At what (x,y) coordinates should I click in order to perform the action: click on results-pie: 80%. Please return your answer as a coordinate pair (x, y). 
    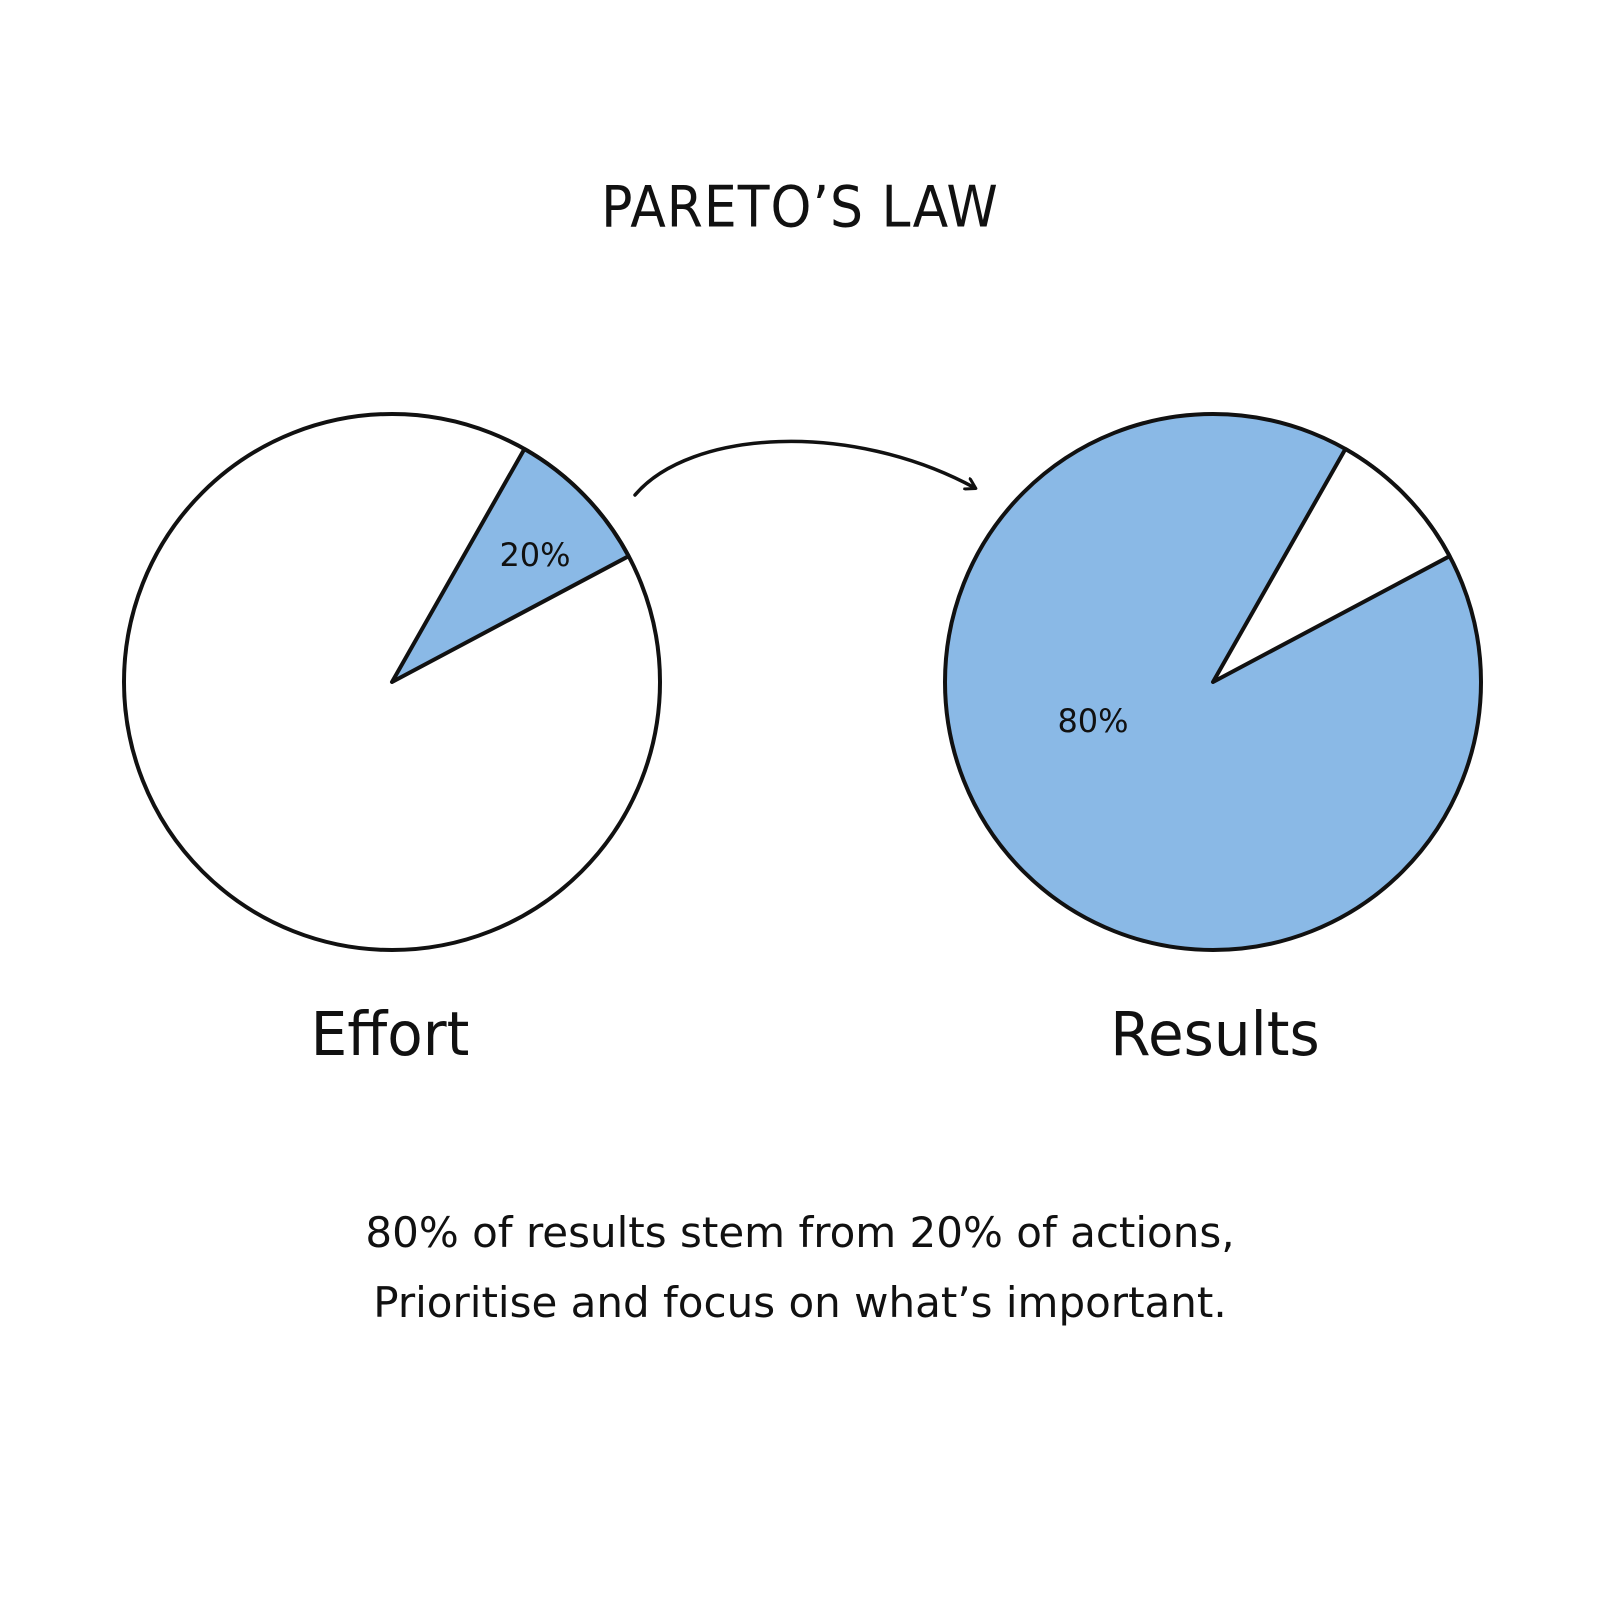
    Looking at the image, I should click on (1213, 682).